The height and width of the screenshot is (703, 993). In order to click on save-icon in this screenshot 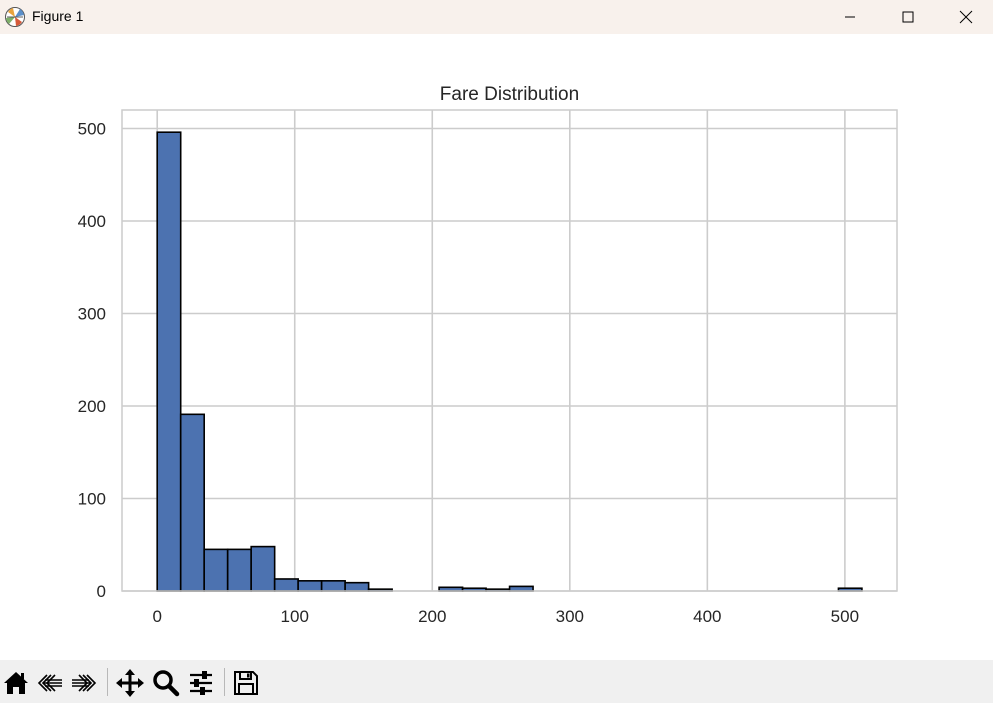, I will do `click(246, 683)`.